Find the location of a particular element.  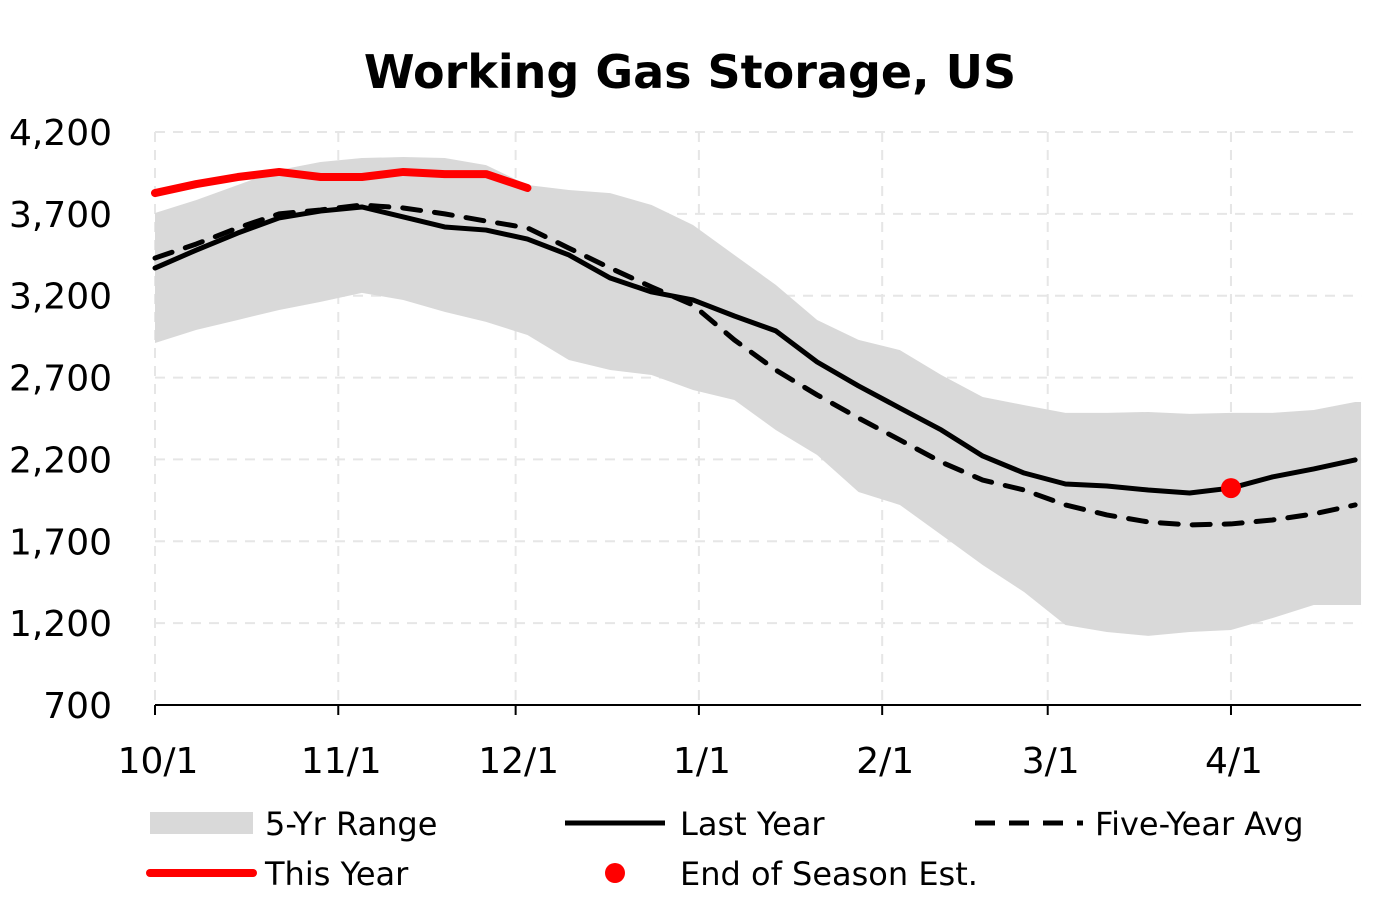

legend-label: 5-Yr Range is located at coordinates (351, 824).